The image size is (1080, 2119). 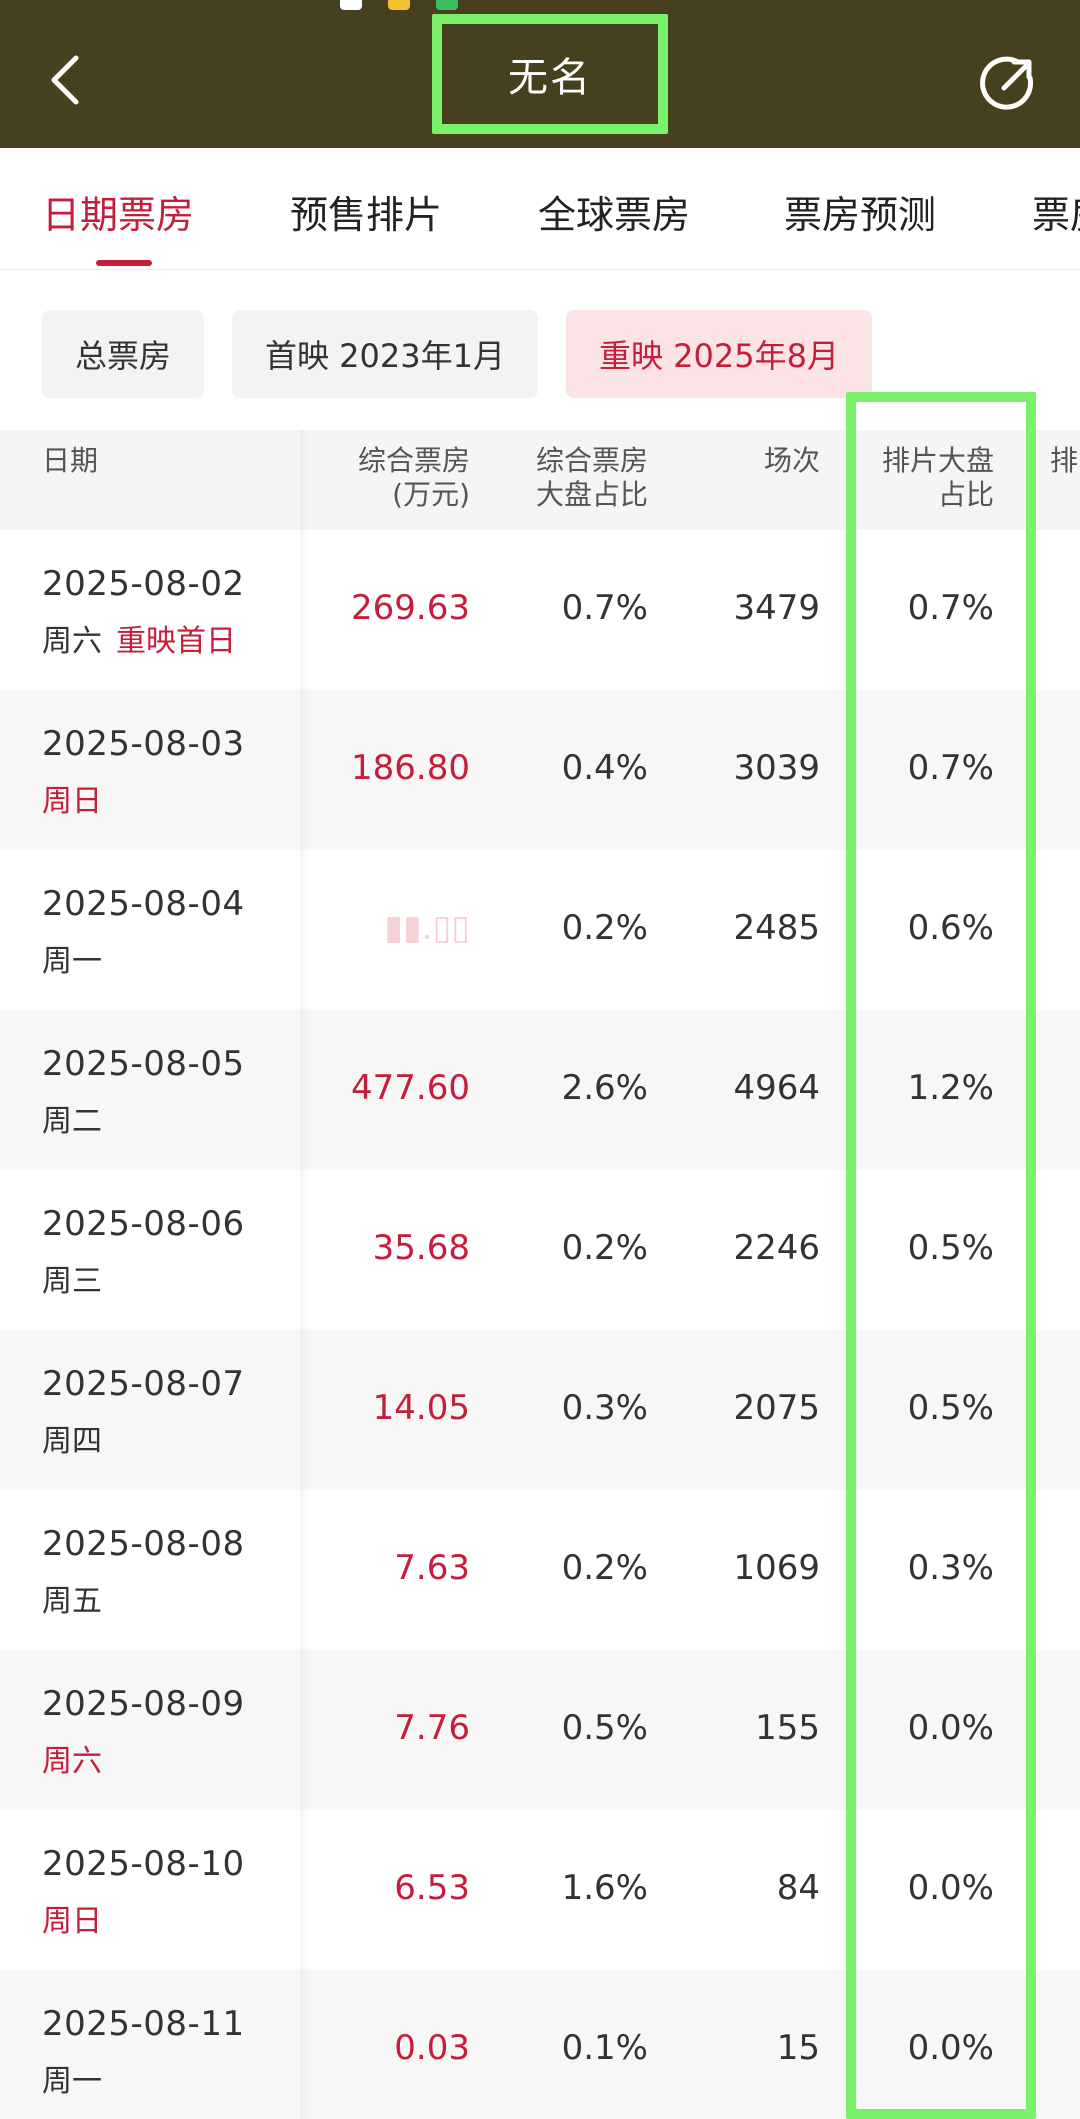 I want to click on header-date: 日期, so click(x=70, y=460).